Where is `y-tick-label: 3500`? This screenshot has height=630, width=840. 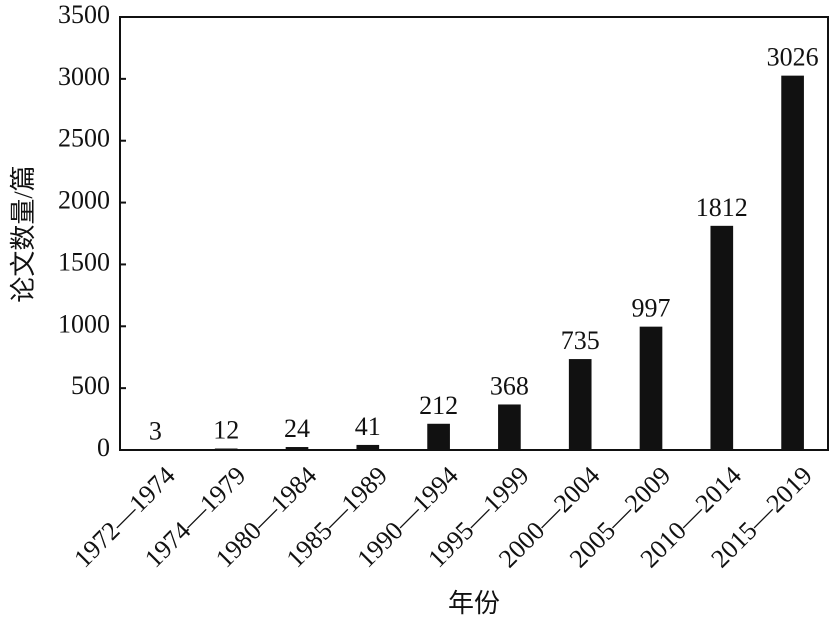 y-tick-label: 3500 is located at coordinates (84, 14).